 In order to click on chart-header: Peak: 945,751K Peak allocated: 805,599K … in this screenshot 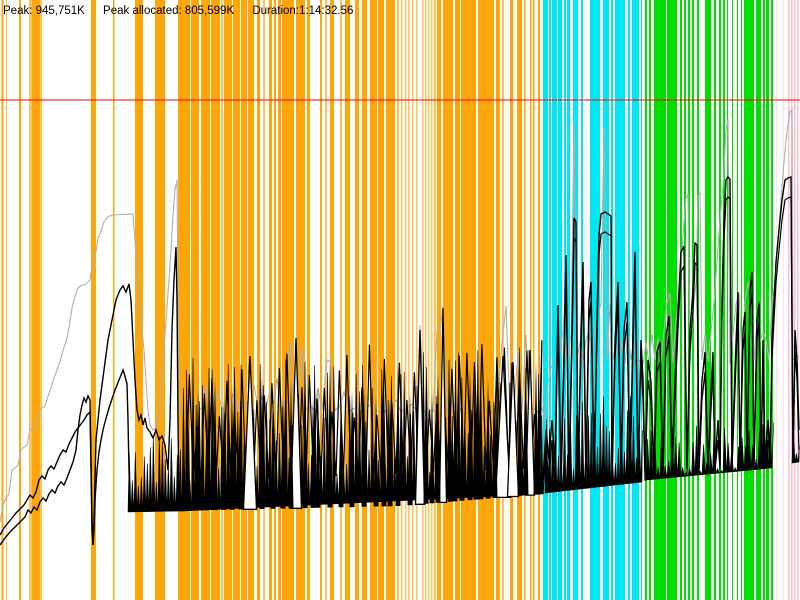, I will do `click(185, 11)`.